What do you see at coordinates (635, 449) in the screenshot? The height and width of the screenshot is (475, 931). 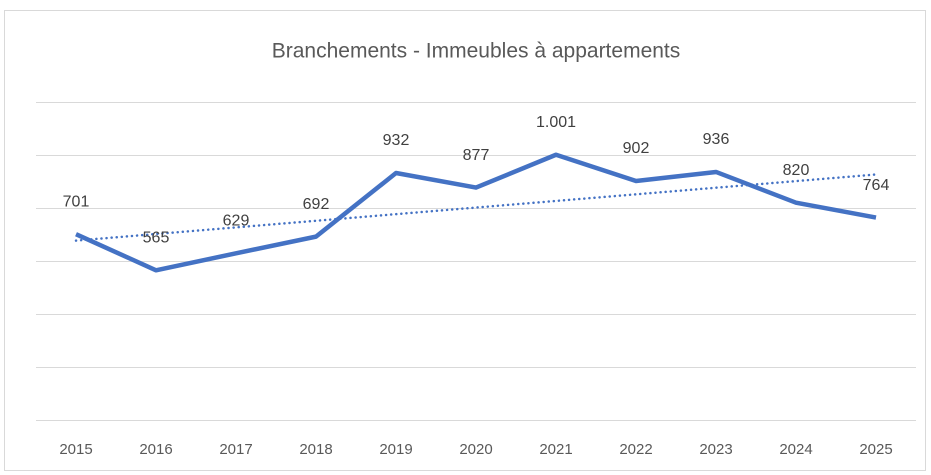 I see `x-tick-label: 2022` at bounding box center [635, 449].